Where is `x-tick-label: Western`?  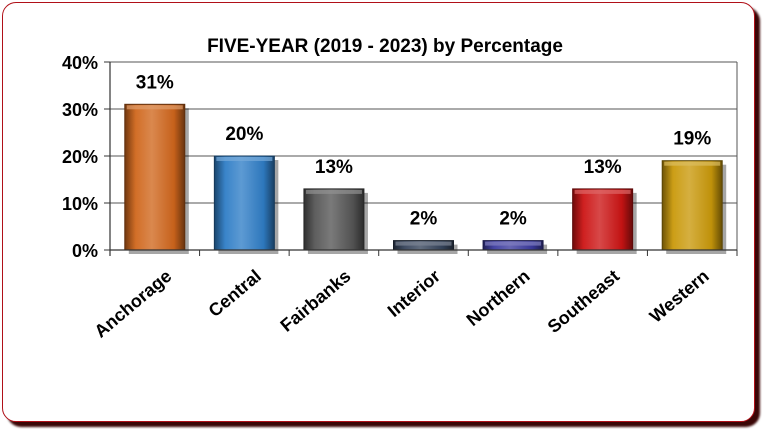
x-tick-label: Western is located at coordinates (679, 296).